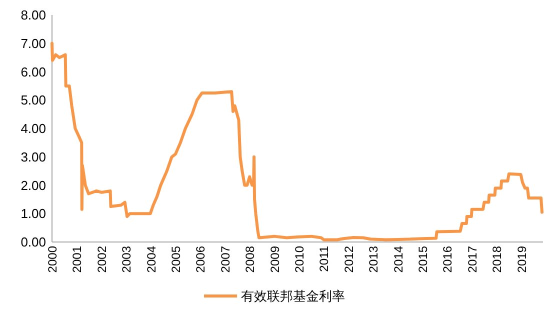  What do you see at coordinates (521, 259) in the screenshot?
I see `x-tick-label: 2019` at bounding box center [521, 259].